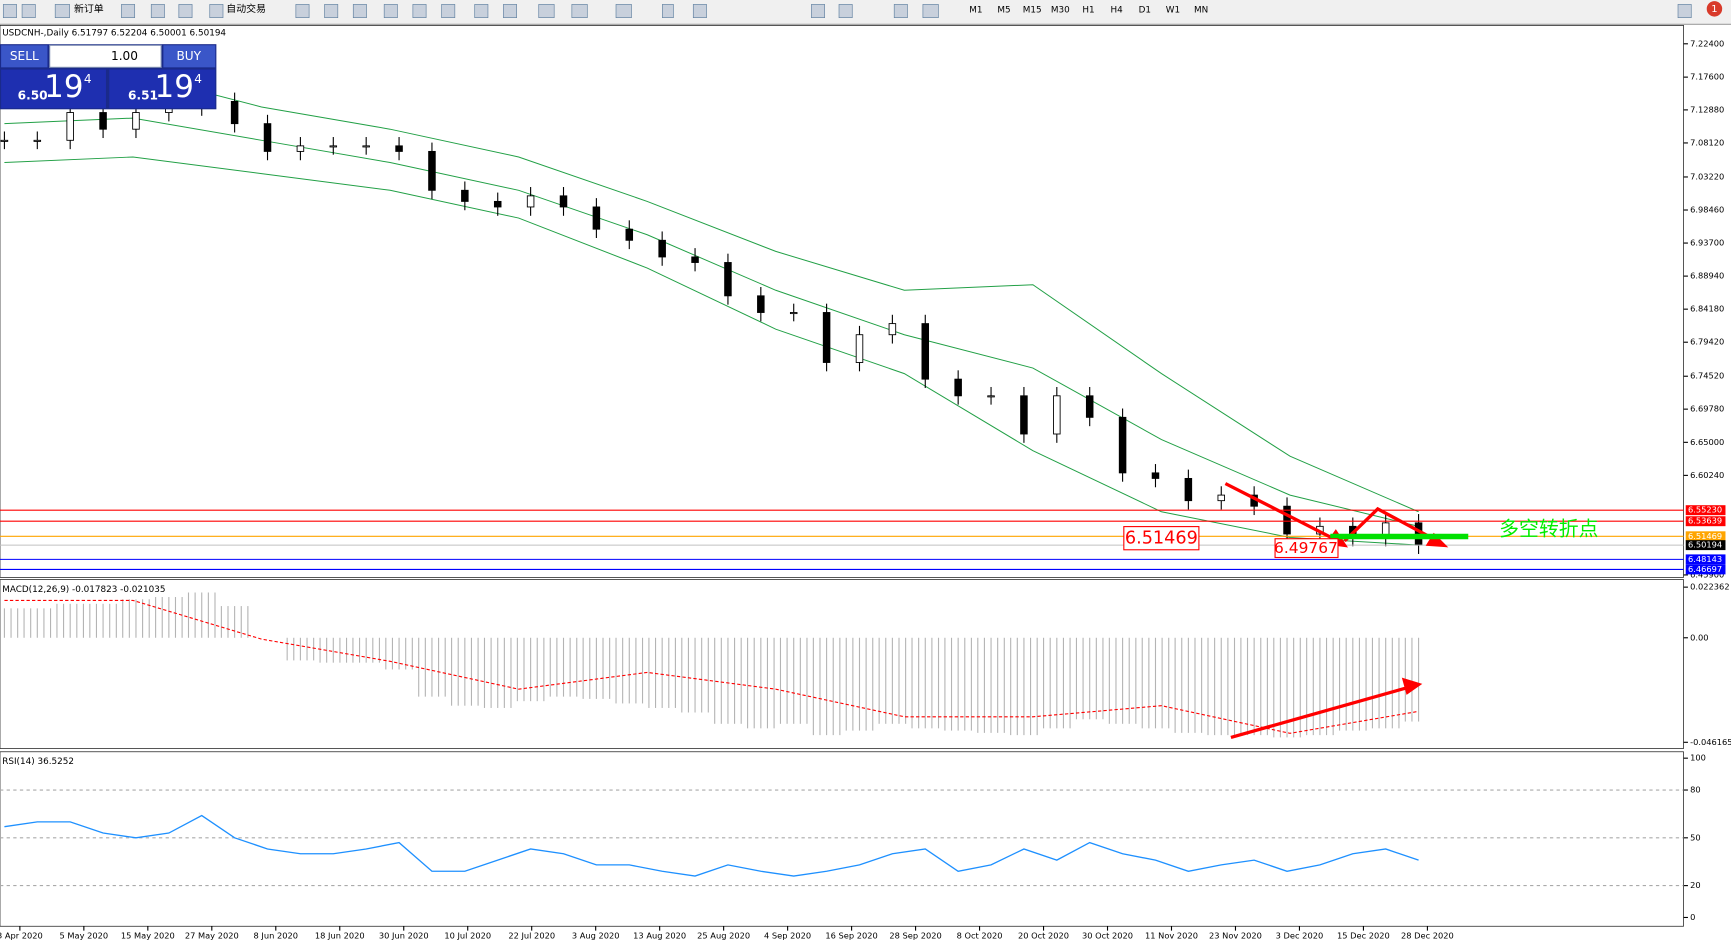 The image size is (1731, 945). Describe the element at coordinates (174, 87) in the screenshot. I see `ask-pips: 19` at that location.